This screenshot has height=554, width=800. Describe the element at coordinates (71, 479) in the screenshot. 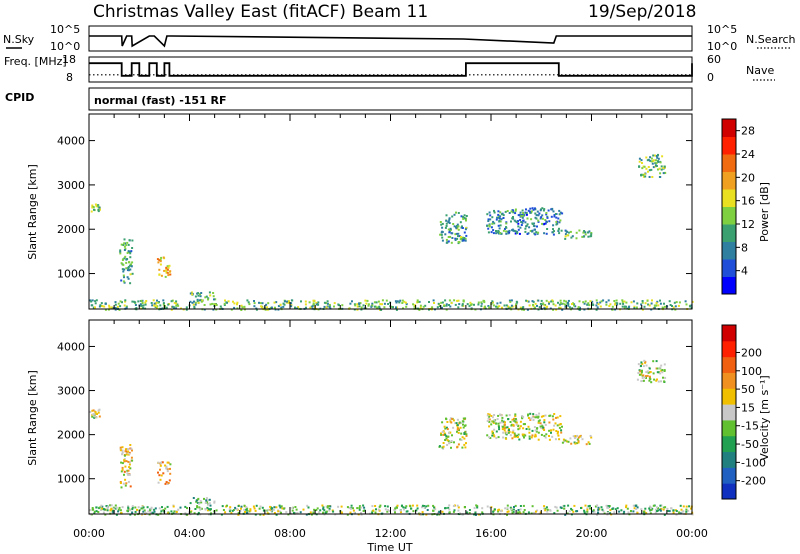

I see `y-tick-label-0: 1000` at that location.